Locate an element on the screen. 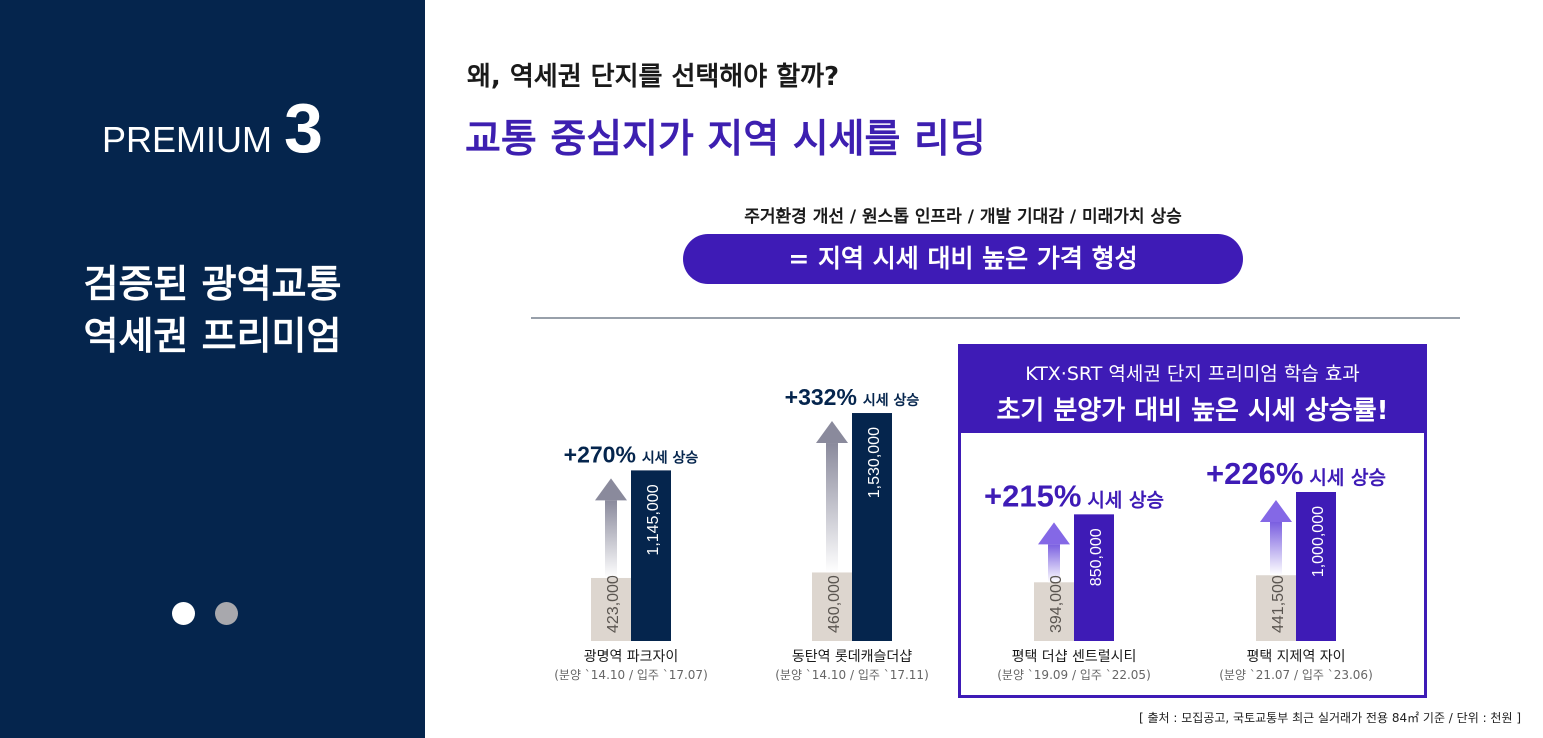 This screenshot has height=738, width=1543. rise-percent-label: +332% 시세 상승 is located at coordinates (852, 397).